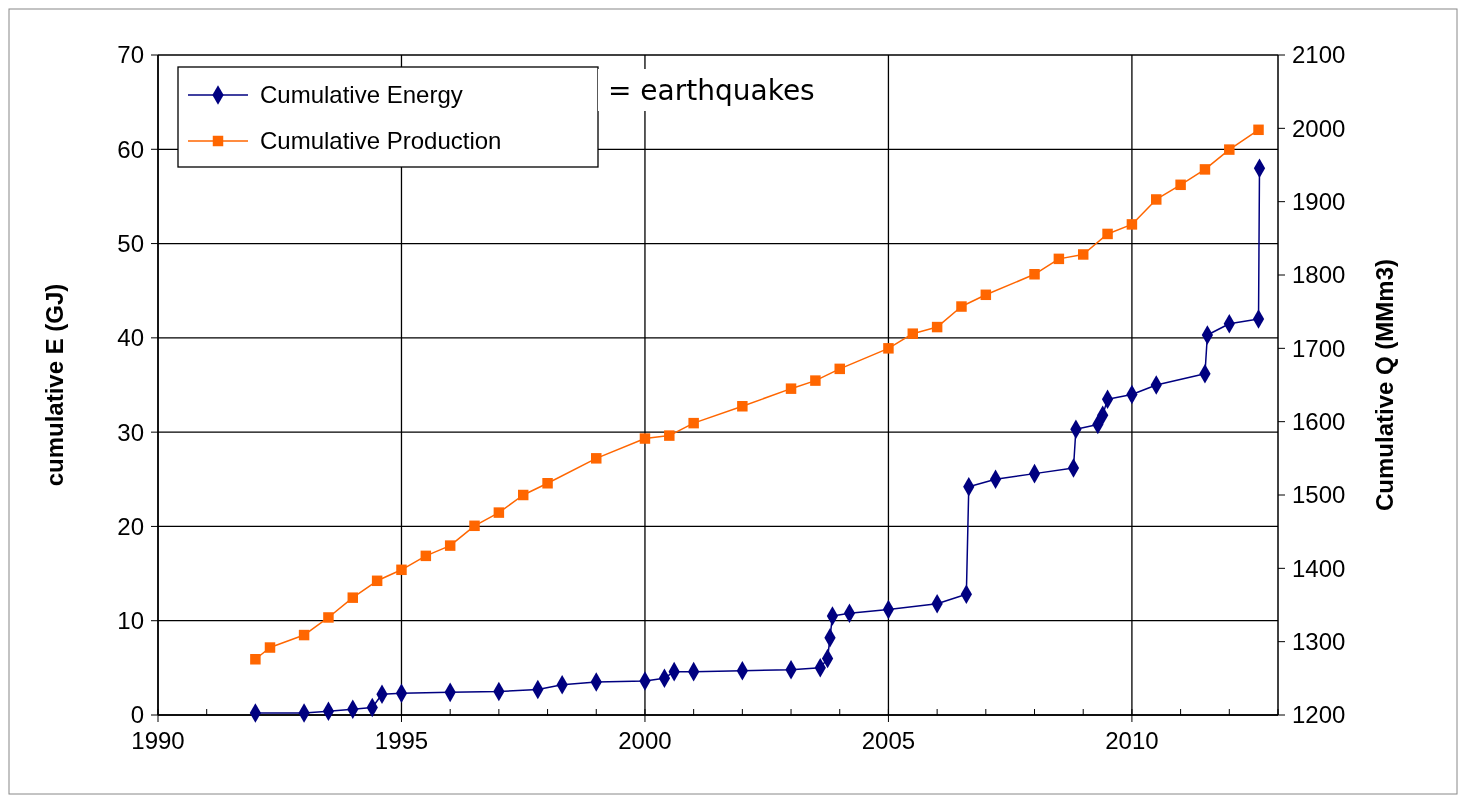 Image resolution: width=1466 pixels, height=803 pixels. Describe the element at coordinates (130, 621) in the screenshot. I see `y-tick-label: 10` at that location.